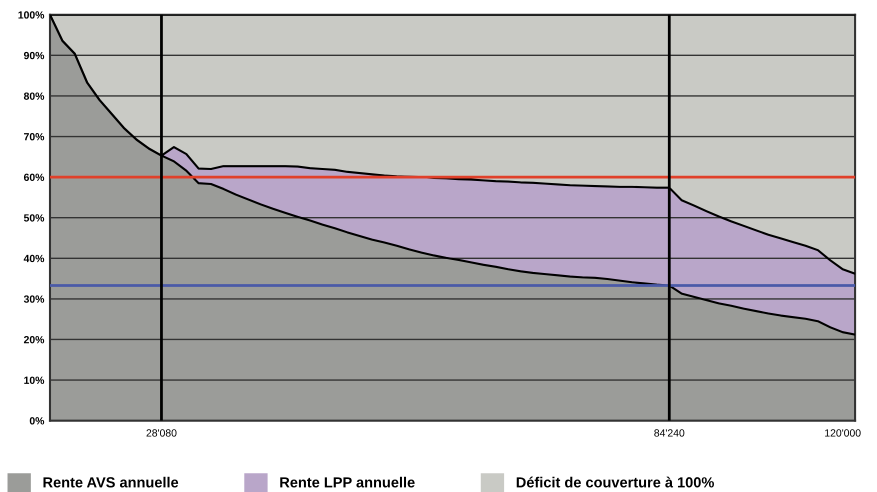  Describe the element at coordinates (34, 340) in the screenshot. I see `y-tick-label: 20%` at that location.